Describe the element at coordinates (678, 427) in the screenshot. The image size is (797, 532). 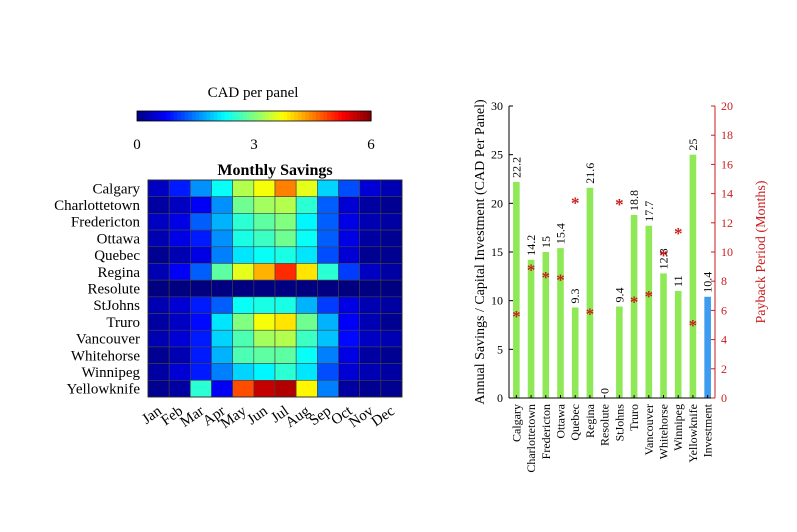
I see `bar-category-label: Winnipeg` at that location.